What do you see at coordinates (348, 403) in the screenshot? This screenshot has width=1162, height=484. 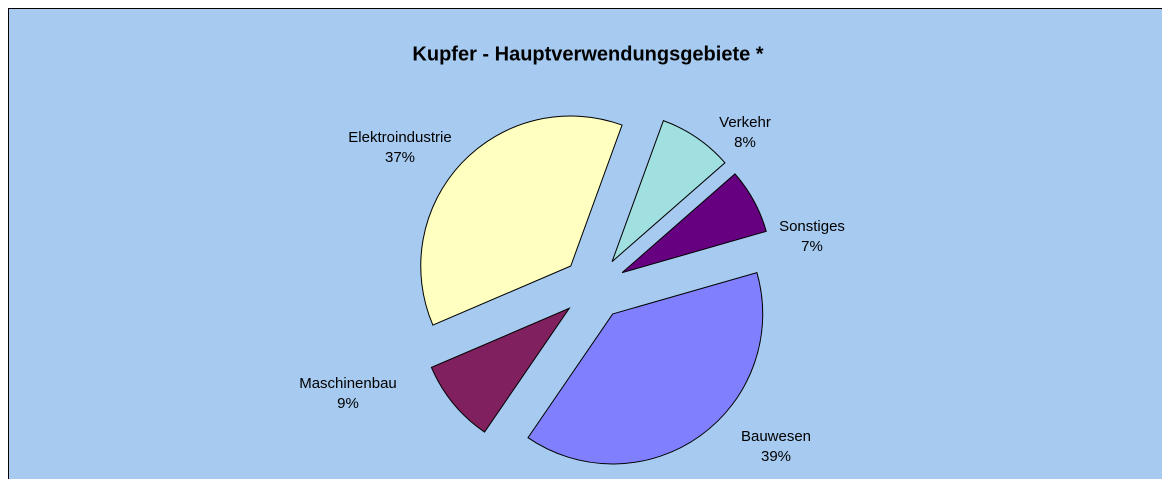 I see `slice-value: 9%` at bounding box center [348, 403].